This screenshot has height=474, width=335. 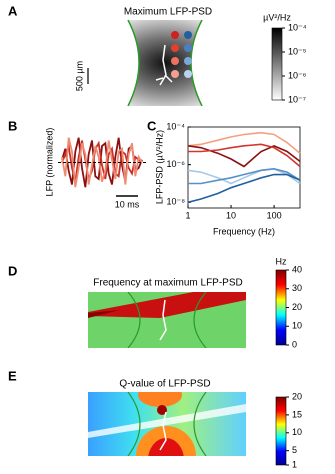 I want to click on map-a, so click(x=165, y=63).